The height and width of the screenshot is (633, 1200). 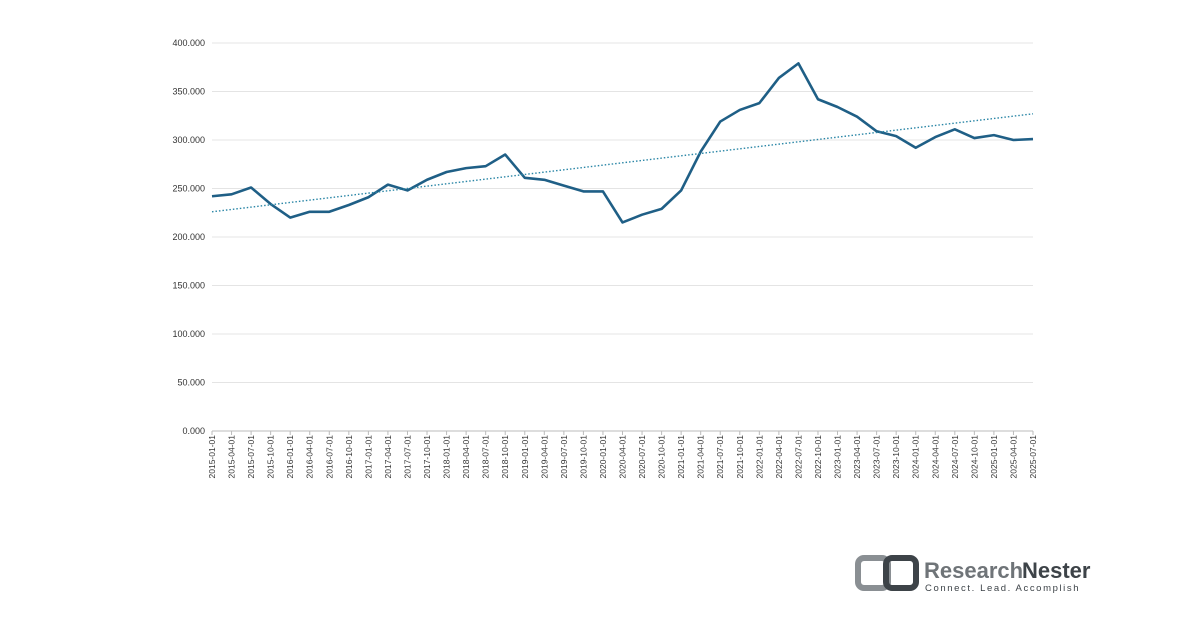 I want to click on x-tick-label: 2020-04-01, so click(x=623, y=457).